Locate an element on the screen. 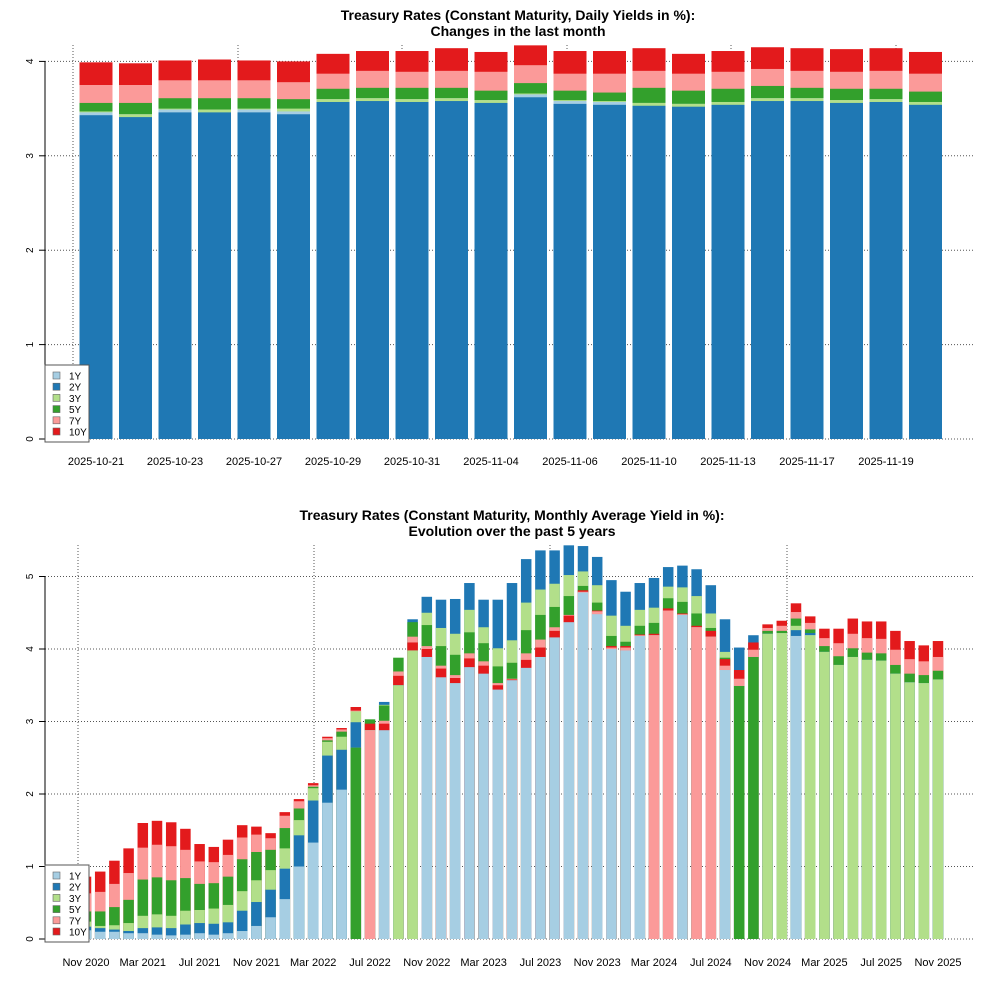 Image resolution: width=1000 pixels, height=1000 pixels. x-tick-label: Mar 2024 is located at coordinates (654, 963).